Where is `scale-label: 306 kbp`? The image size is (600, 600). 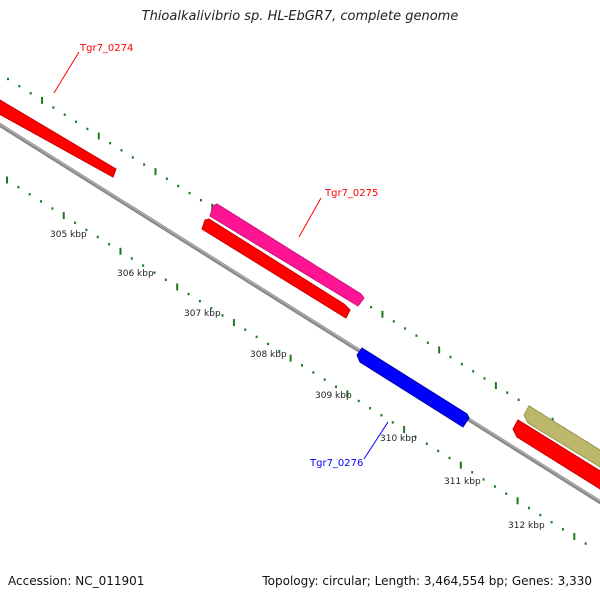 scale-label: 306 kbp is located at coordinates (135, 274).